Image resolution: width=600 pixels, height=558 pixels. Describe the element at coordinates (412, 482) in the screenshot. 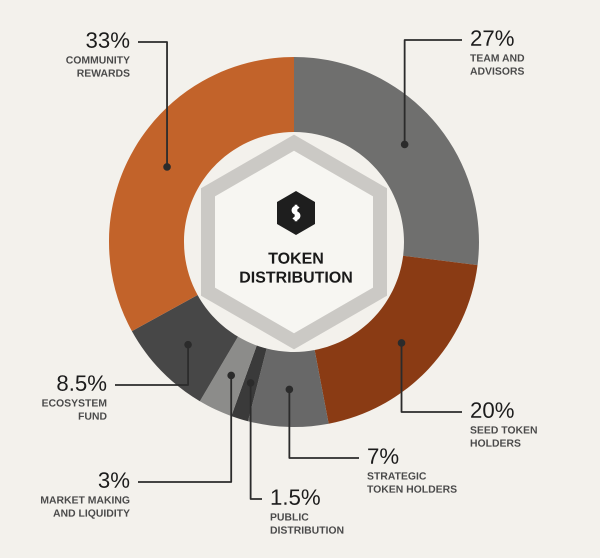

I see `slice-label: STRATEGIC TOKEN HOLDERS` at that location.